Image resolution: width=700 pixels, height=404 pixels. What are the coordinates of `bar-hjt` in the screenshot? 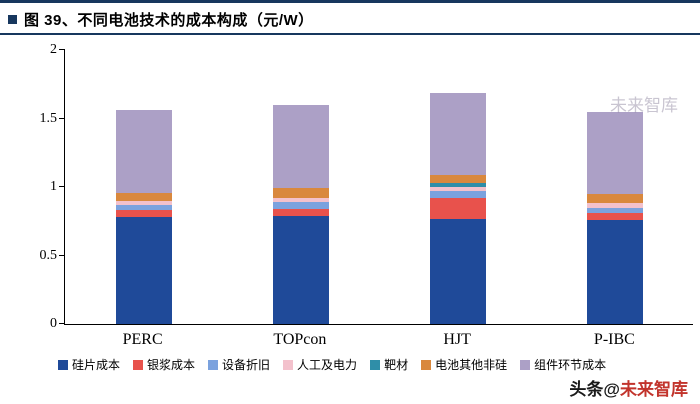 It's located at (457, 187).